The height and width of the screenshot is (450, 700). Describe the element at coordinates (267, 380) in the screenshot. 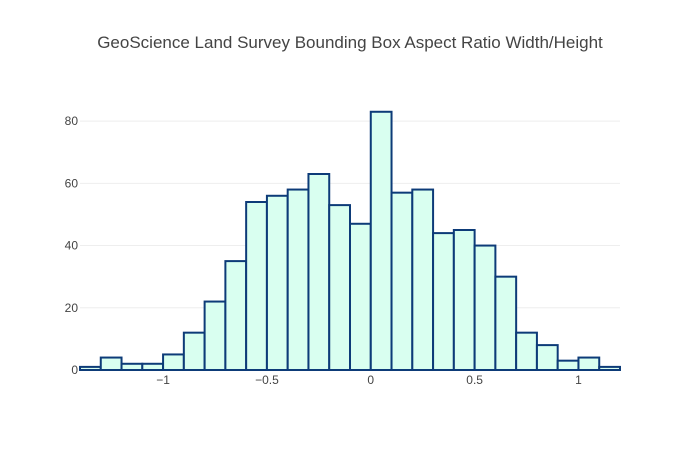

I see `x-tick-label: −0.5` at that location.